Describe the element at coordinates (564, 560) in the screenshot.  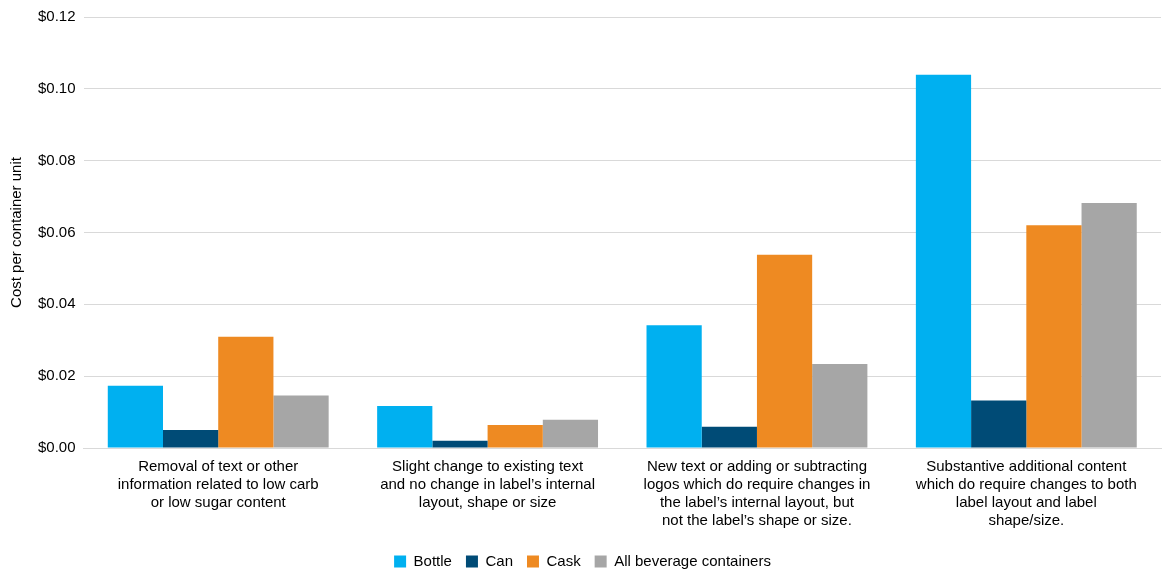
I see `legend-label: Cask` at that location.